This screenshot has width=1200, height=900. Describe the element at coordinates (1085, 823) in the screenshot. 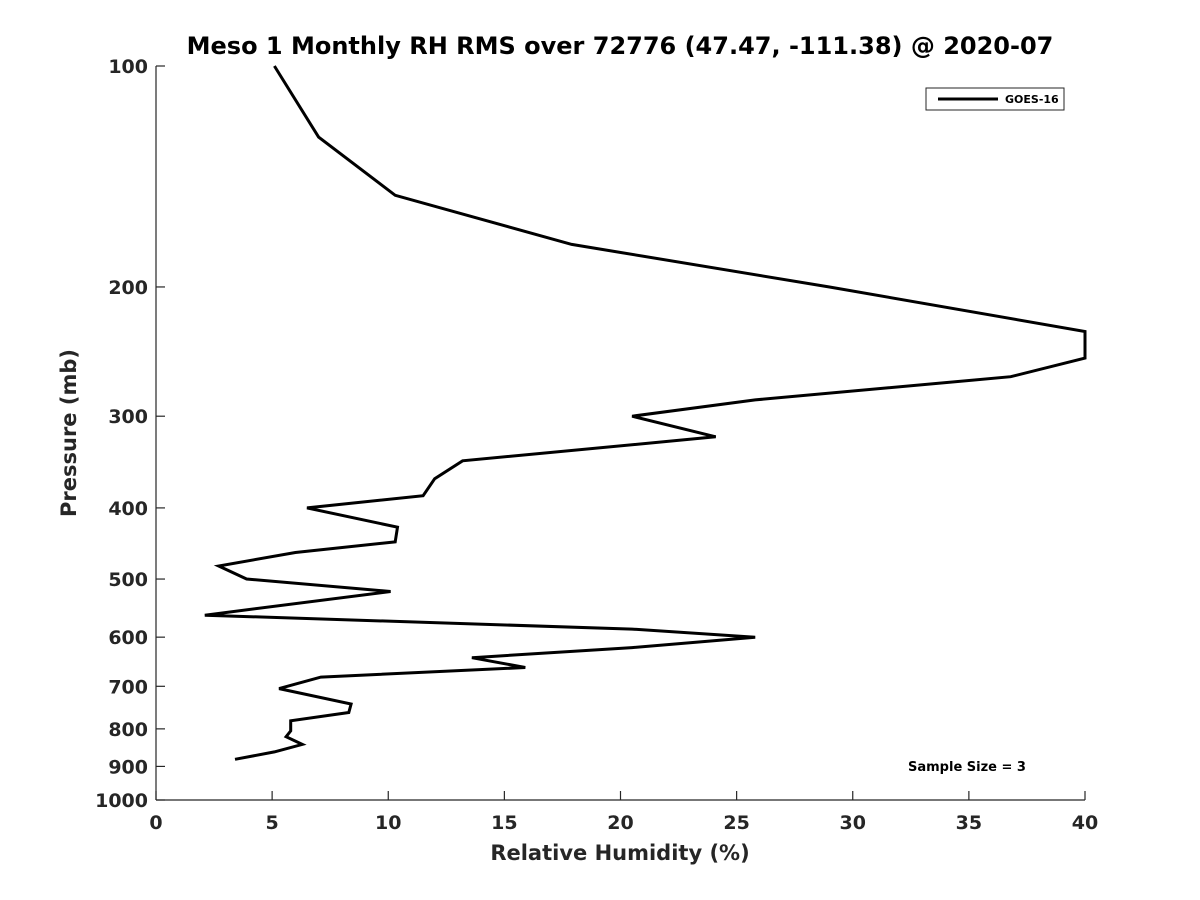

I see `x-tick-label: 40` at that location.